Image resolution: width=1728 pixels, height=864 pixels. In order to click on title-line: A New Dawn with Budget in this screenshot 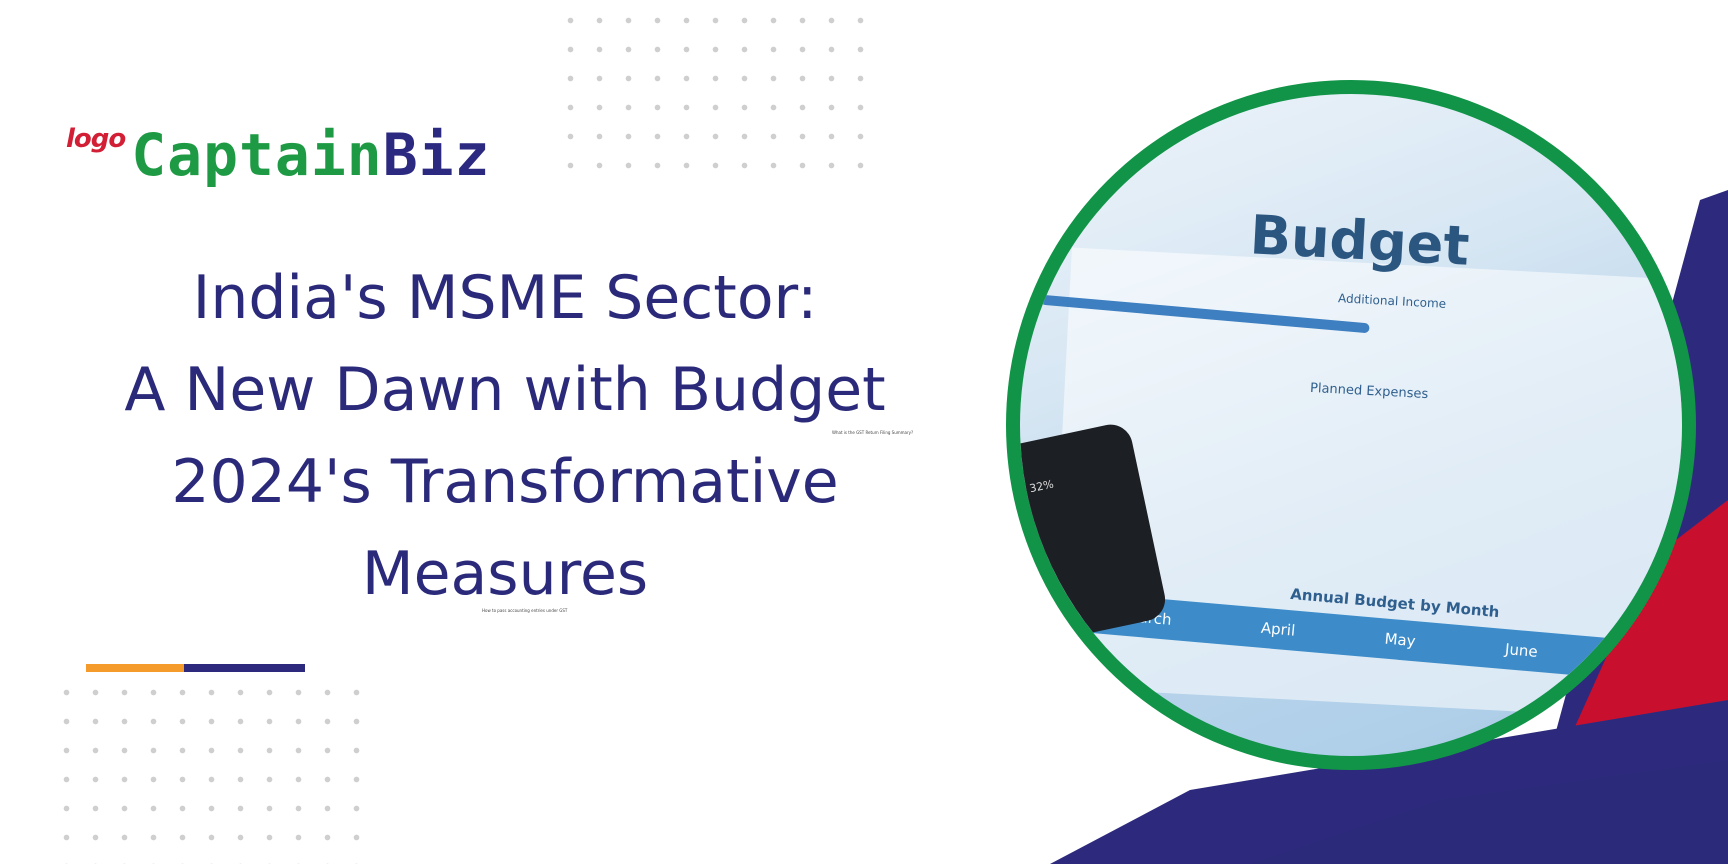, I will do `click(505, 390)`.